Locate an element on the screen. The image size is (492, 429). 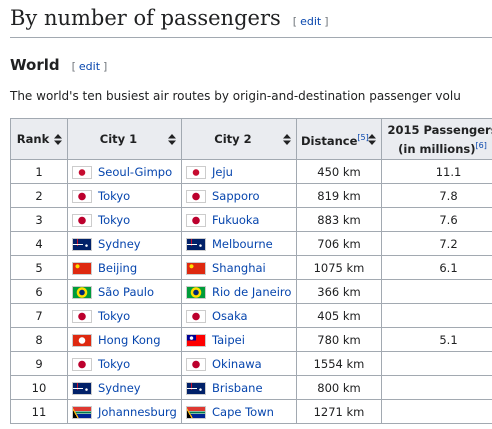
city-cell: Shanghai is located at coordinates (239, 267).